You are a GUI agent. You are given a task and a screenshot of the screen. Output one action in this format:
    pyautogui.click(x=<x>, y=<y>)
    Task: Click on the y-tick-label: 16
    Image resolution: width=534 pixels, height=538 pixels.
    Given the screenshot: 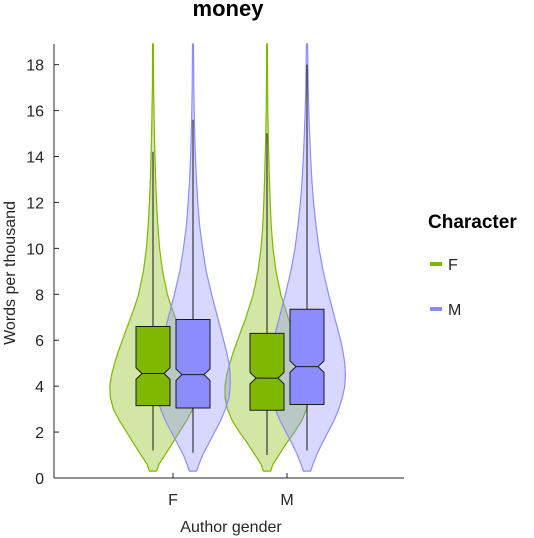 What is the action you would take?
    pyautogui.click(x=35, y=112)
    